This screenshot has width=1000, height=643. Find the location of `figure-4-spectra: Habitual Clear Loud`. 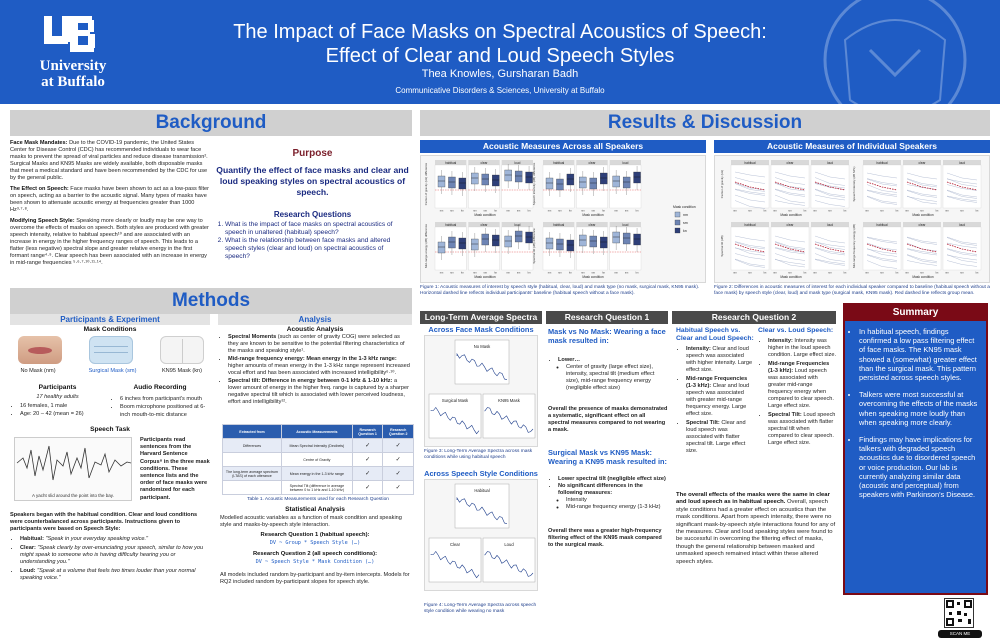

figure-4-spectra: Habitual Clear Loud is located at coordinates (482, 533).